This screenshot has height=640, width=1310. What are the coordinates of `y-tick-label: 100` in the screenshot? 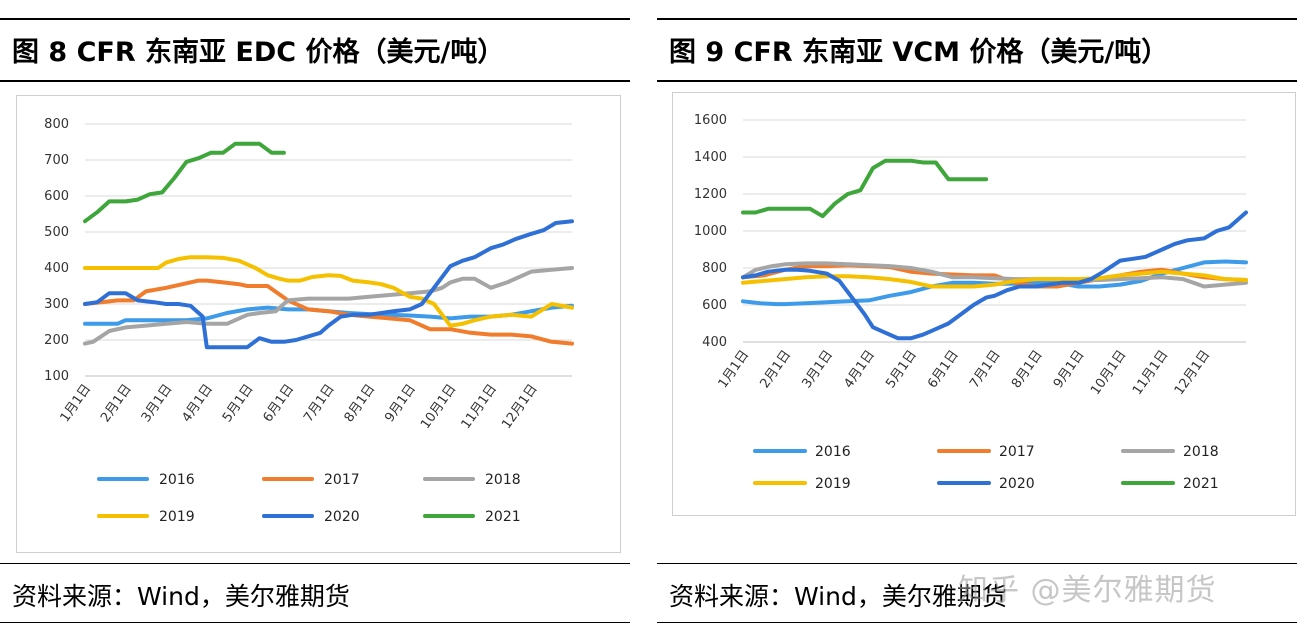 It's located at (56, 376).